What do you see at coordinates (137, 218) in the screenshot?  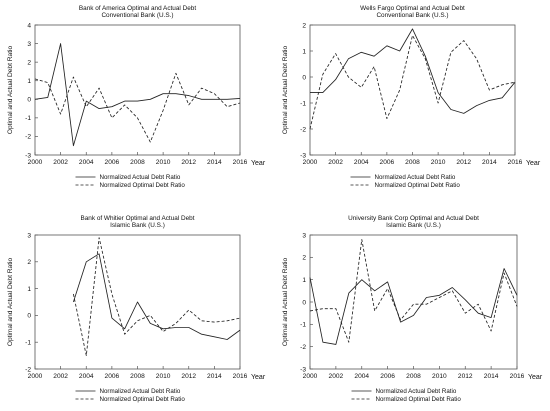 I see `chart-title-line-0: Bank of Whitier Optimal and Actual Debt` at bounding box center [137, 218].